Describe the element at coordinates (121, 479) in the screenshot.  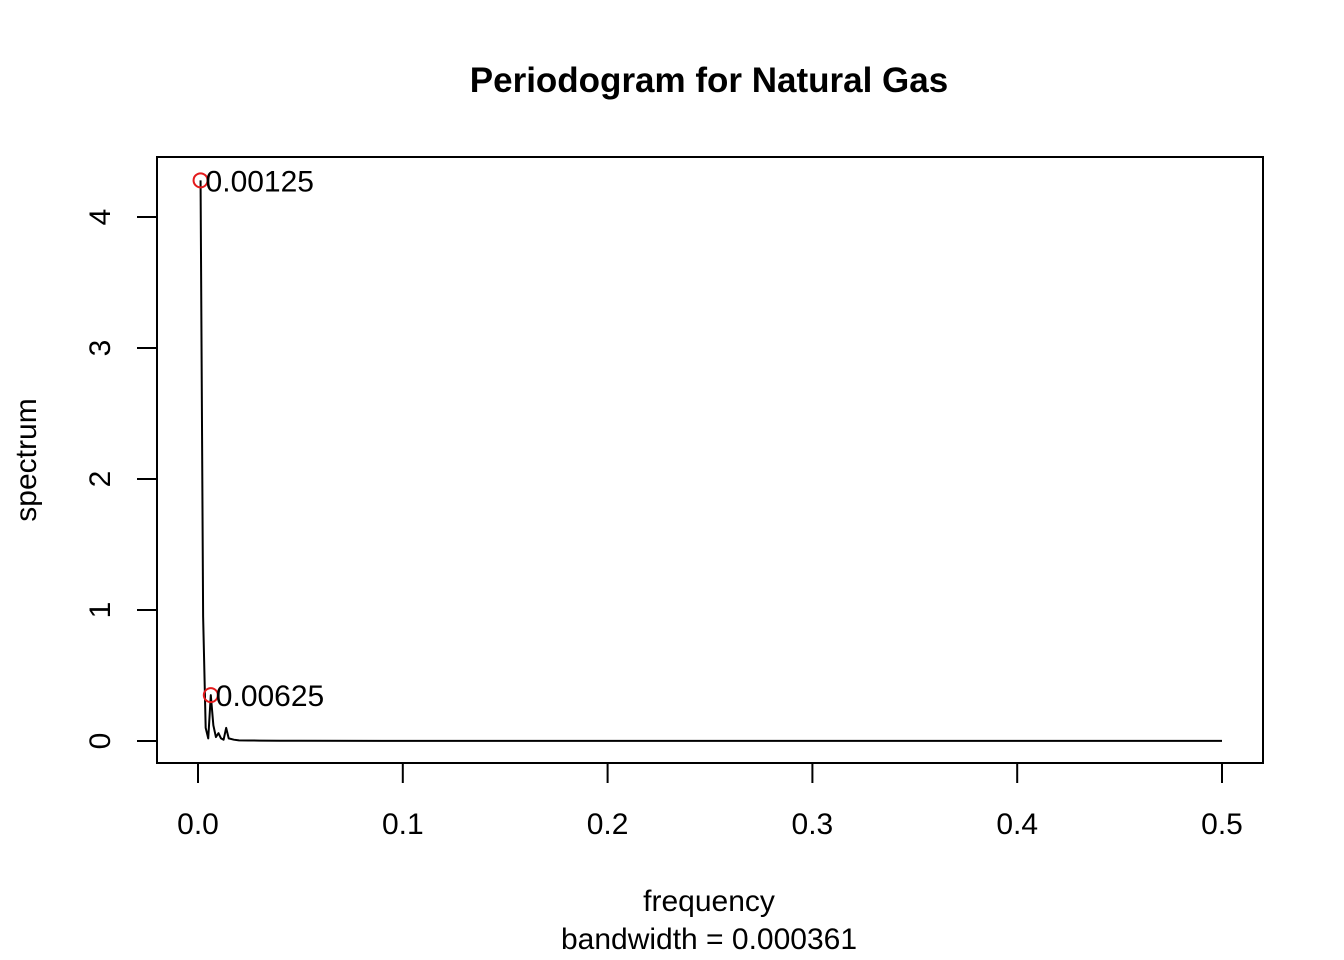
I see `y-axis: 0 1 2 3 4` at that location.